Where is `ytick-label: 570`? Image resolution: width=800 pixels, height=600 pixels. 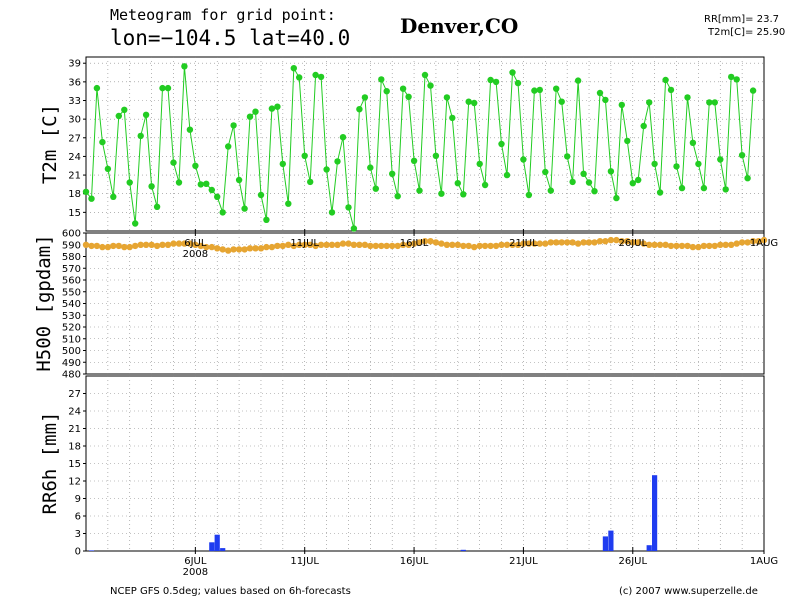 ytick-label: 570 is located at coordinates (71, 269).